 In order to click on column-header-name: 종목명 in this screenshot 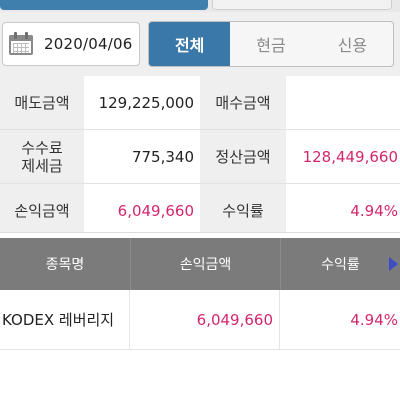, I will do `click(65, 265)`.